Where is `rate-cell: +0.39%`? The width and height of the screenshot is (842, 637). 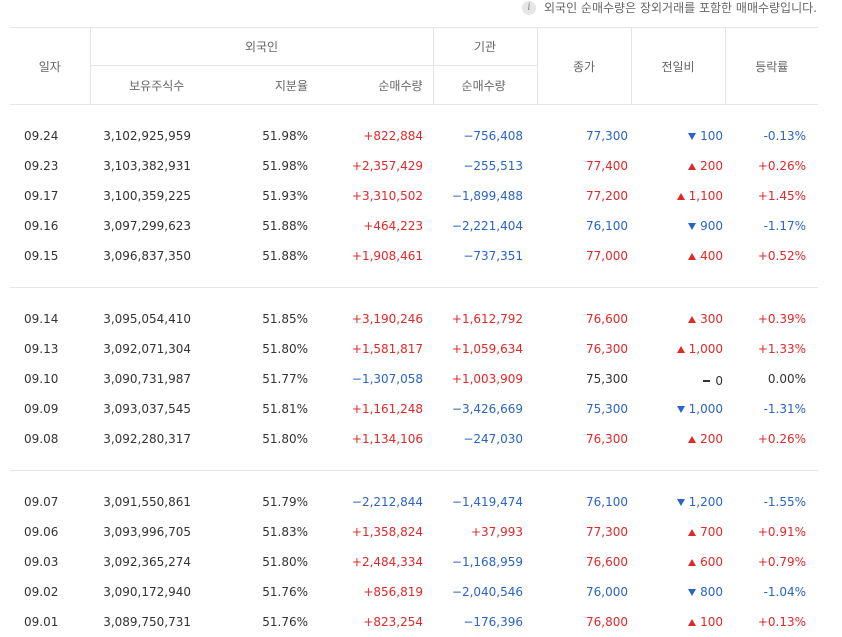
rate-cell: +0.39% is located at coordinates (771, 319).